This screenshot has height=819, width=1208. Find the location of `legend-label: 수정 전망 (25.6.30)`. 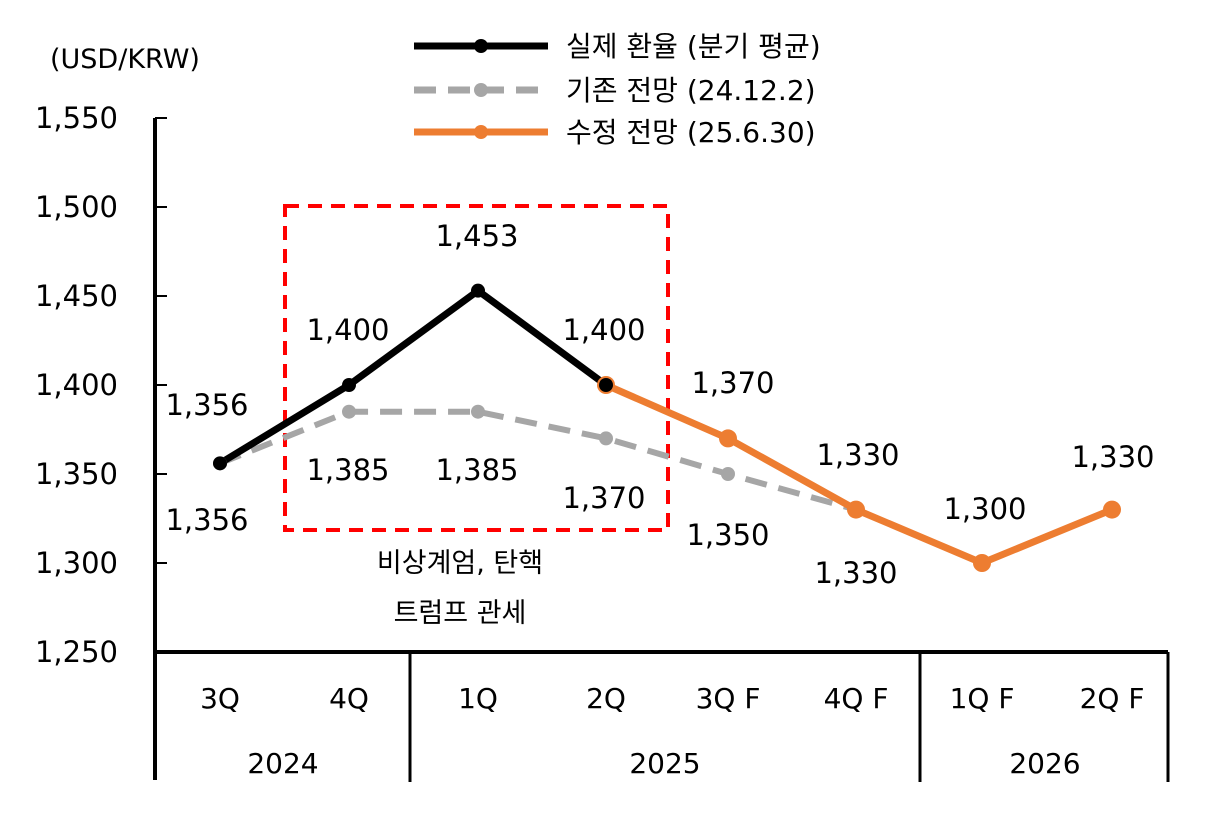

legend-label: 수정 전망 (25.6.30) is located at coordinates (691, 132).